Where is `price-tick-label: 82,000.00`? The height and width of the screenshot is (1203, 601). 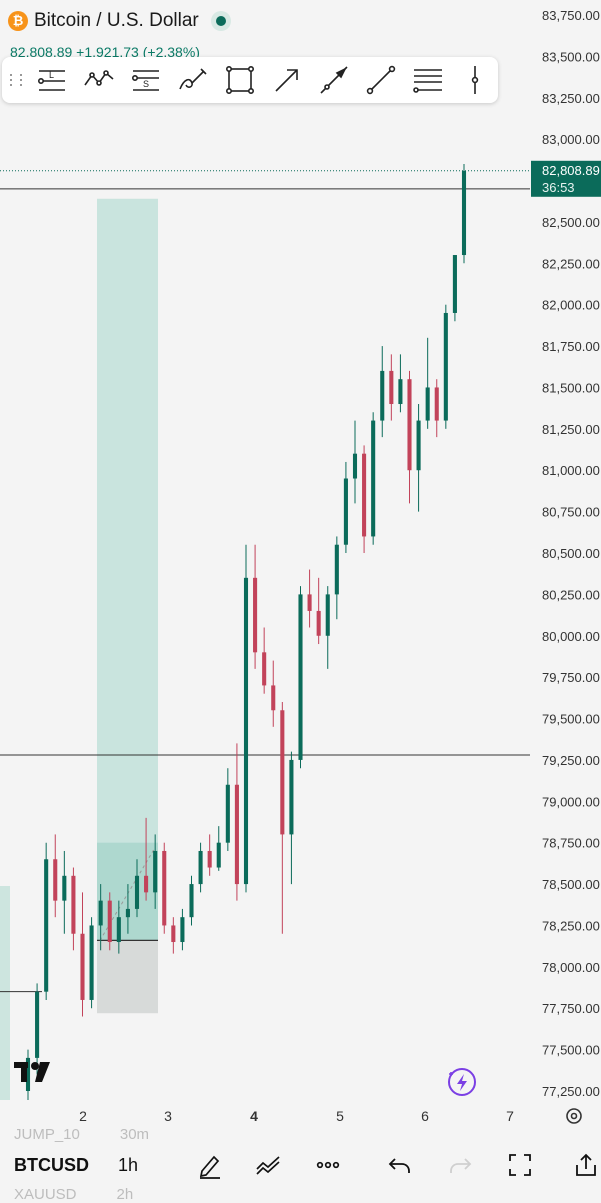
price-tick-label: 82,000.00 is located at coordinates (571, 305).